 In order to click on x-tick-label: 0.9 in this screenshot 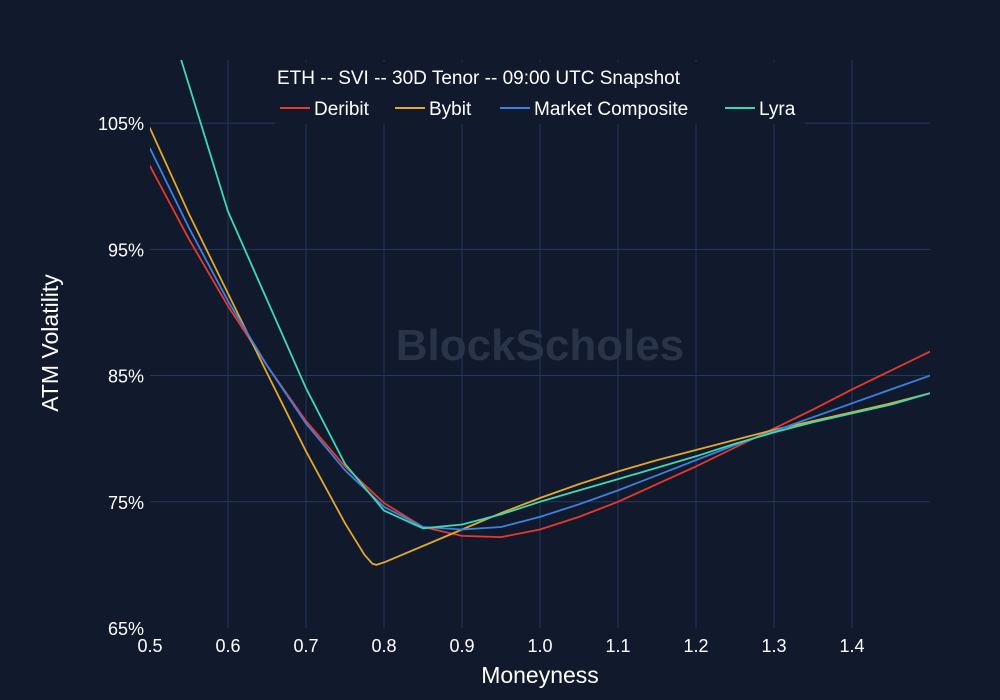, I will do `click(461, 646)`.